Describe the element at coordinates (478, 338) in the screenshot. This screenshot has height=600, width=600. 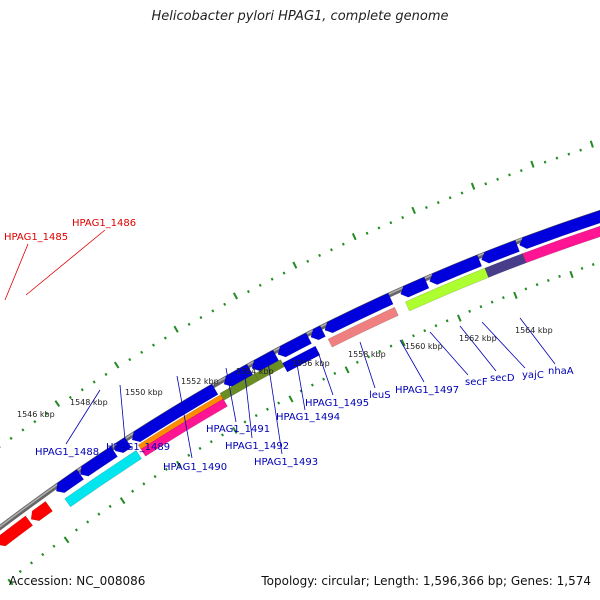
I see `tick-label: 1562 kbp` at that location.